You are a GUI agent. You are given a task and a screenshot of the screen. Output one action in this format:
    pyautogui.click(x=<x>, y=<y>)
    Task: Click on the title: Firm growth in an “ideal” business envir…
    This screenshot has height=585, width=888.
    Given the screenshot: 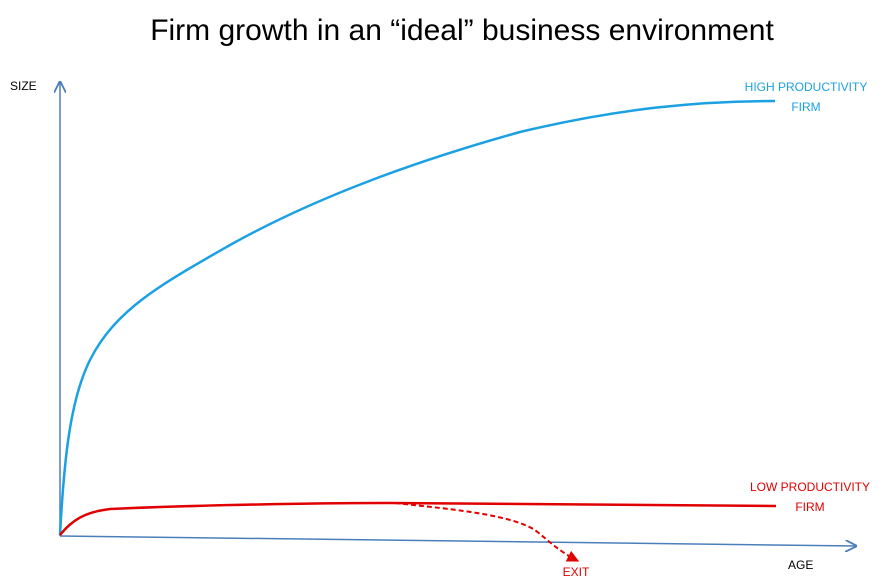 What is the action you would take?
    pyautogui.click(x=462, y=30)
    